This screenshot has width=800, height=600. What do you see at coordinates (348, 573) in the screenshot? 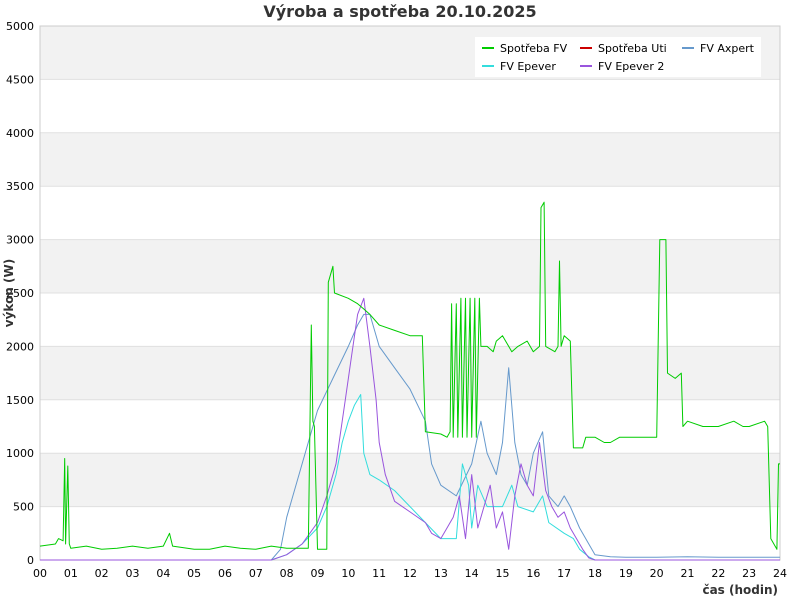
I see `x-tick-label: 10` at bounding box center [348, 573].